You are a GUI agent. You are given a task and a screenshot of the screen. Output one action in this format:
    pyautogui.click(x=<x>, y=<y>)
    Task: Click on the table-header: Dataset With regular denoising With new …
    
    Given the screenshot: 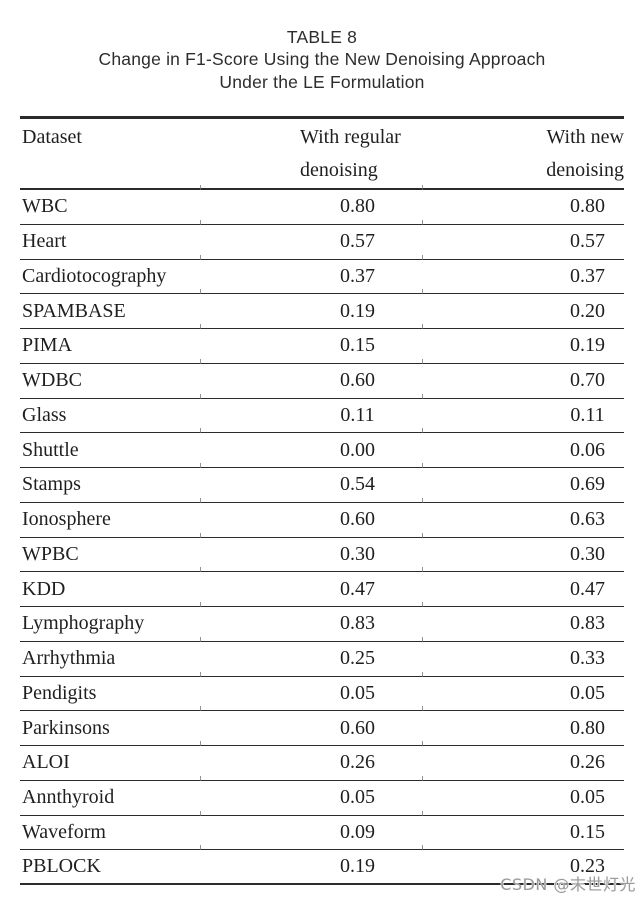 What is the action you would take?
    pyautogui.click(x=322, y=154)
    